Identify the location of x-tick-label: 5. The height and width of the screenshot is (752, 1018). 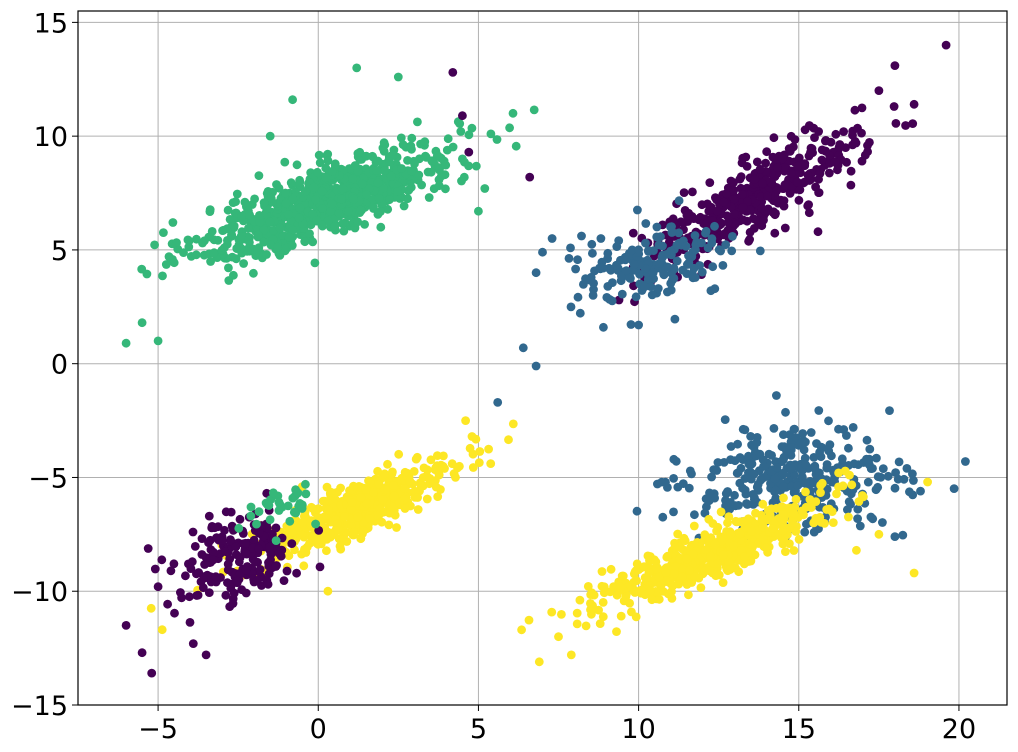
(478, 729).